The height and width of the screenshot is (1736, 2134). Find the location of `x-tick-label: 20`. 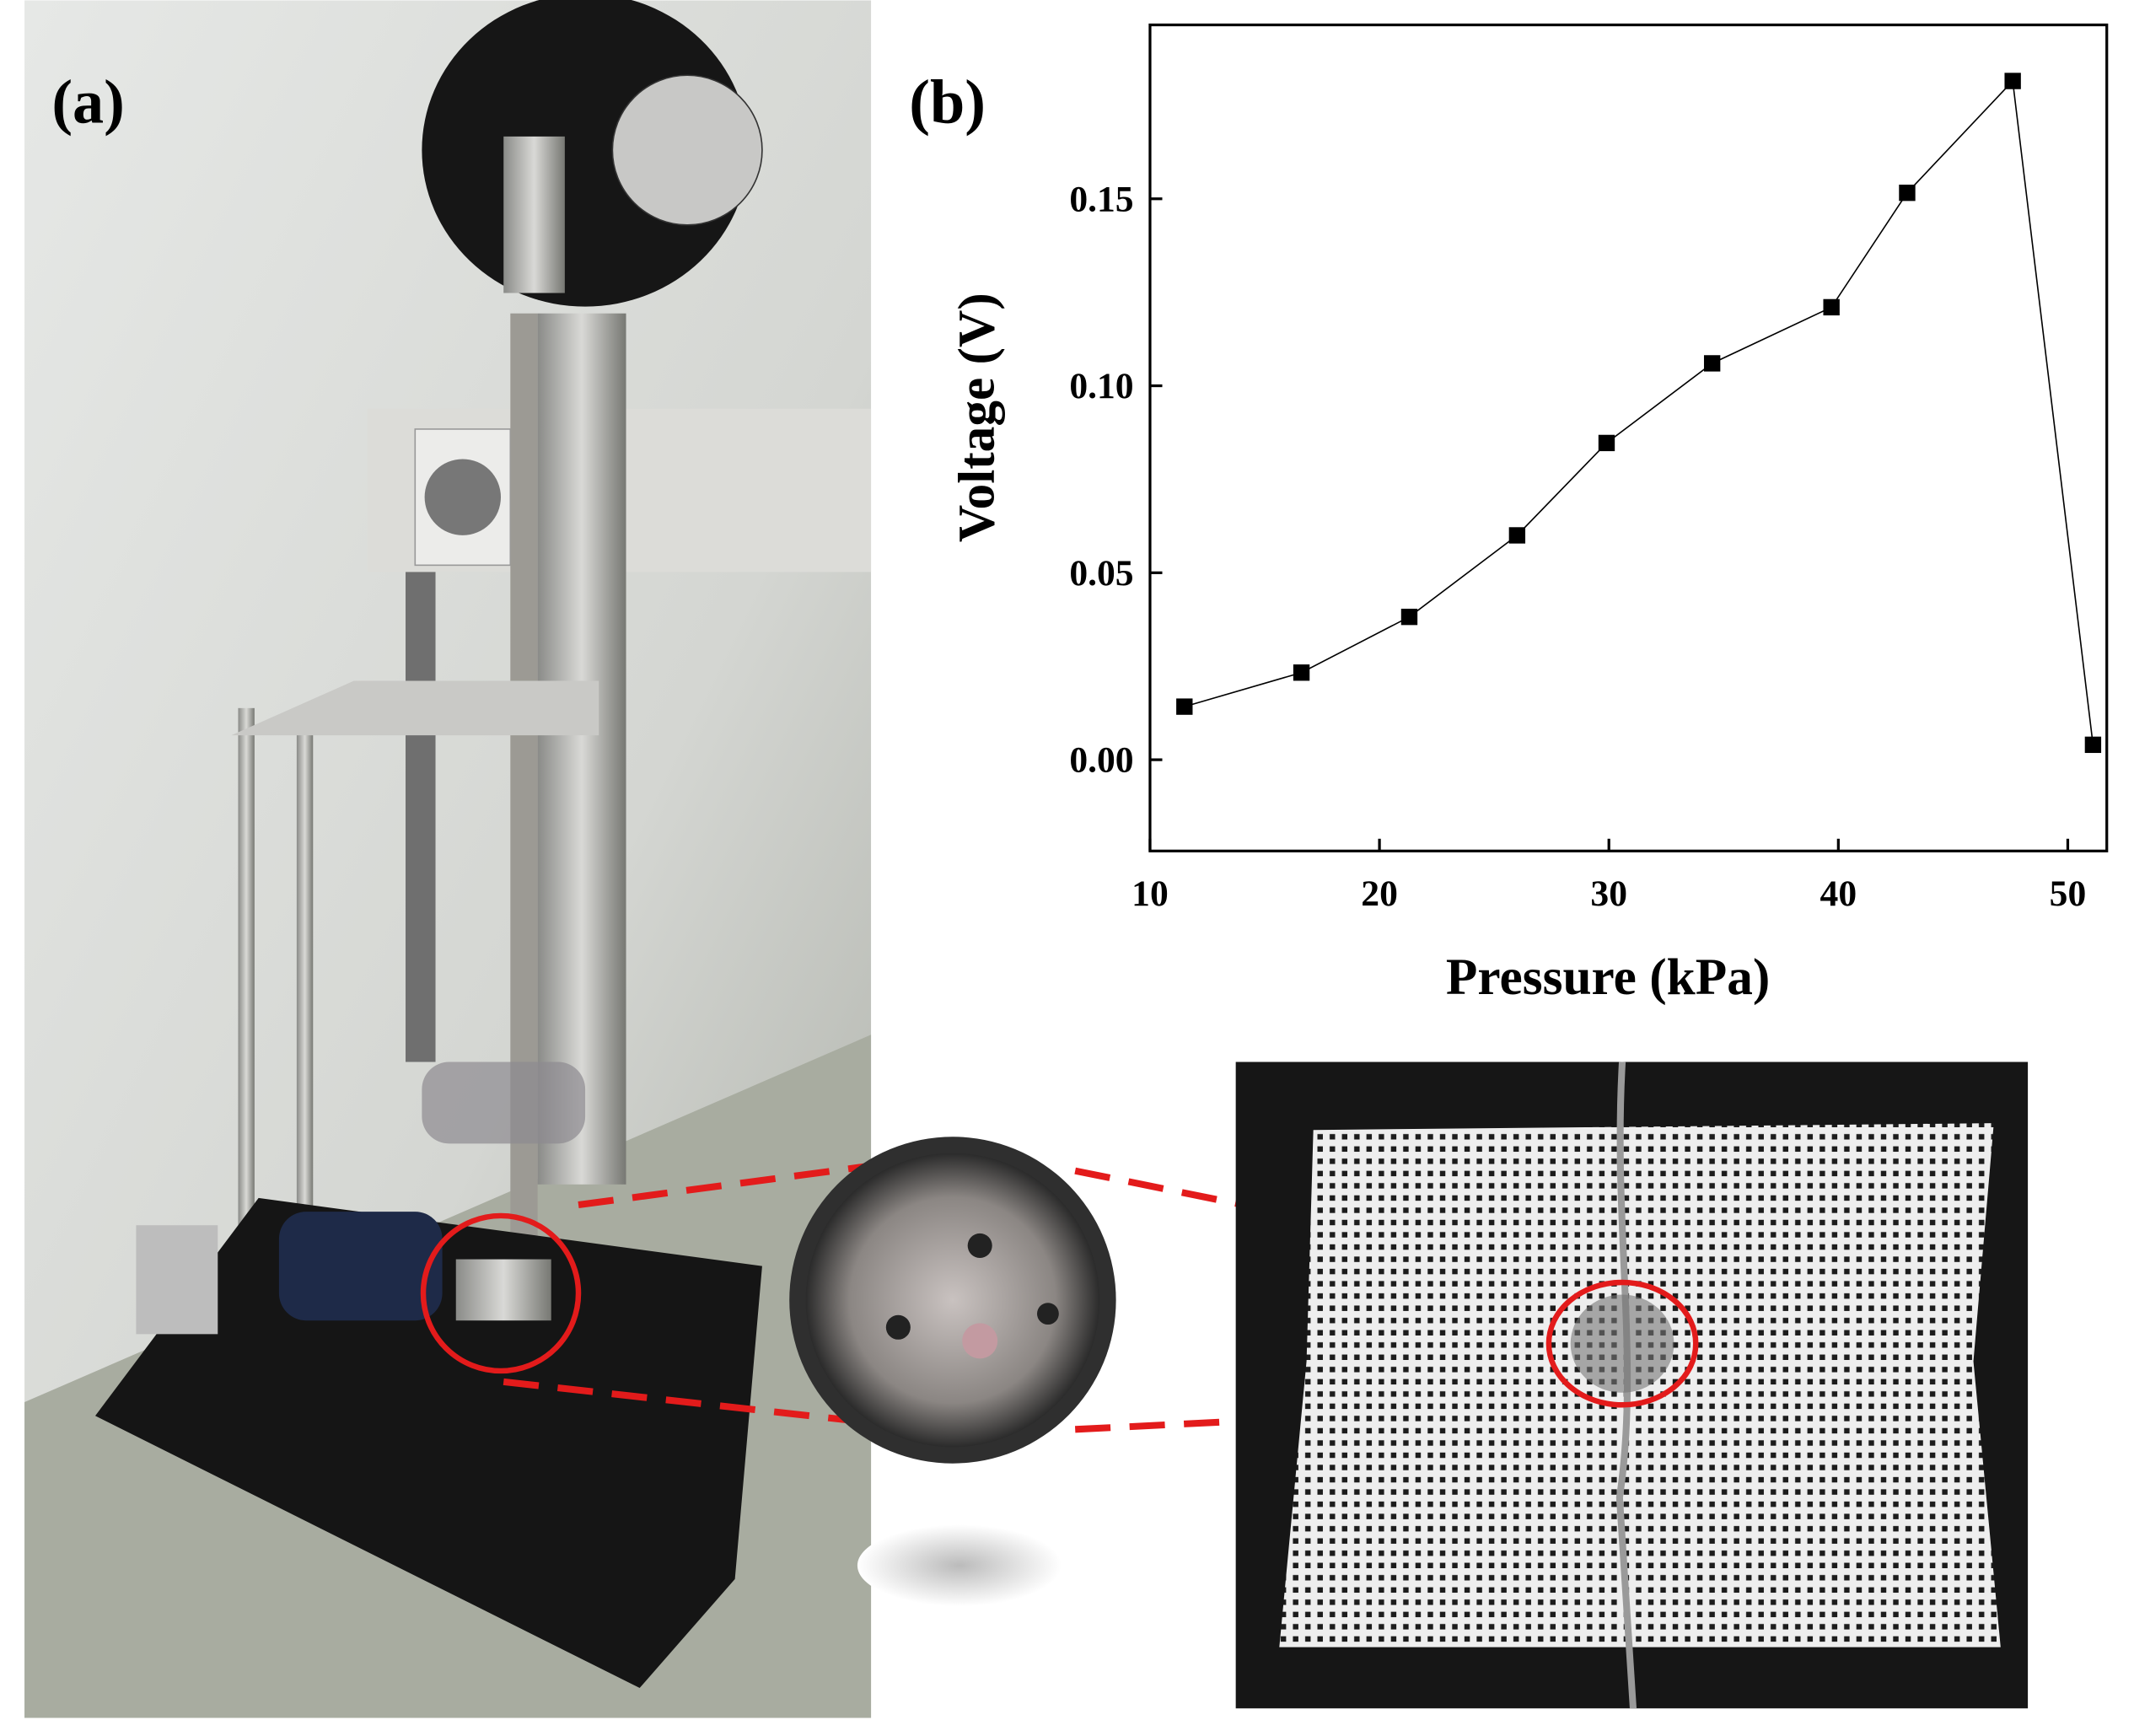

x-tick-label: 20 is located at coordinates (1379, 893).